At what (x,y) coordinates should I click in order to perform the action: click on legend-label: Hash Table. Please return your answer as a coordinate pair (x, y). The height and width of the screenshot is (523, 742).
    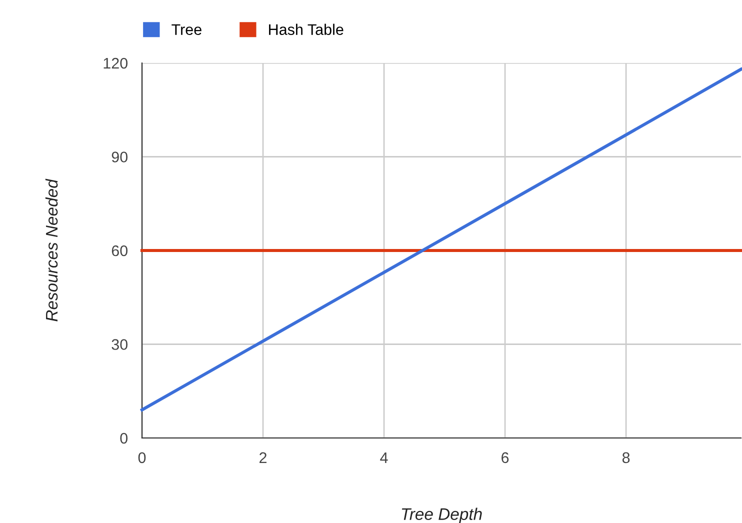
    Looking at the image, I should click on (306, 29).